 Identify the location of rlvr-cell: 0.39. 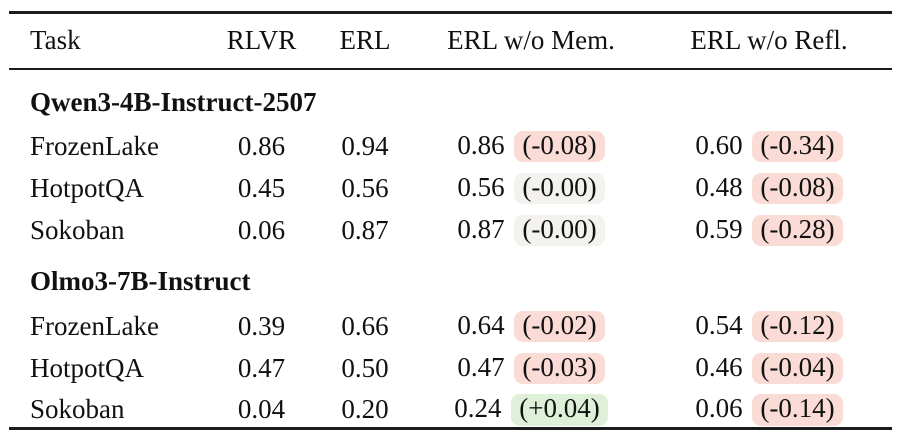
(261, 325).